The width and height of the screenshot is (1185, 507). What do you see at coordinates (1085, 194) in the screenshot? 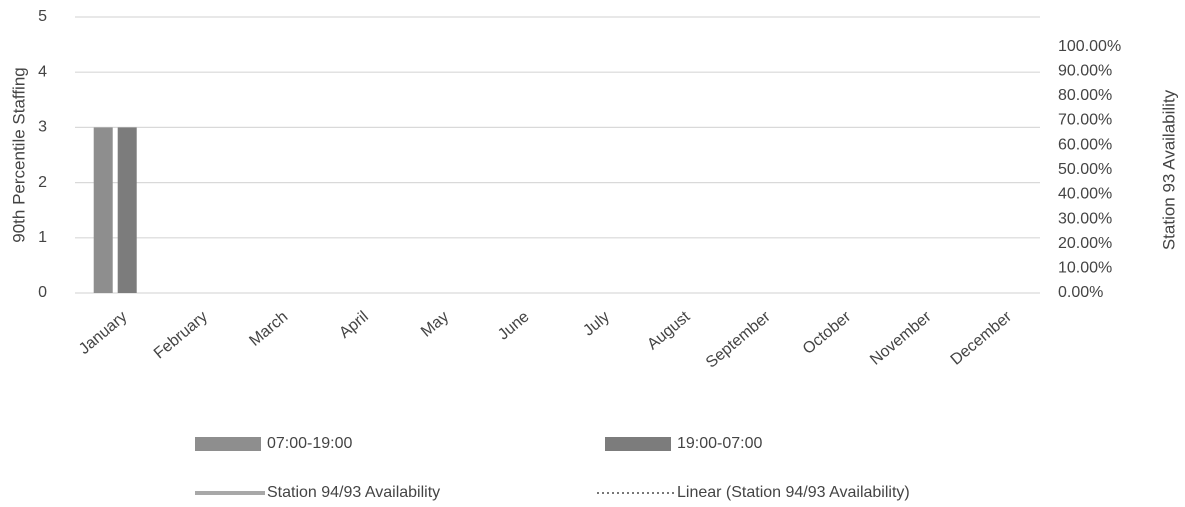
I see `y2-tick-label: 40.00%` at bounding box center [1085, 194].